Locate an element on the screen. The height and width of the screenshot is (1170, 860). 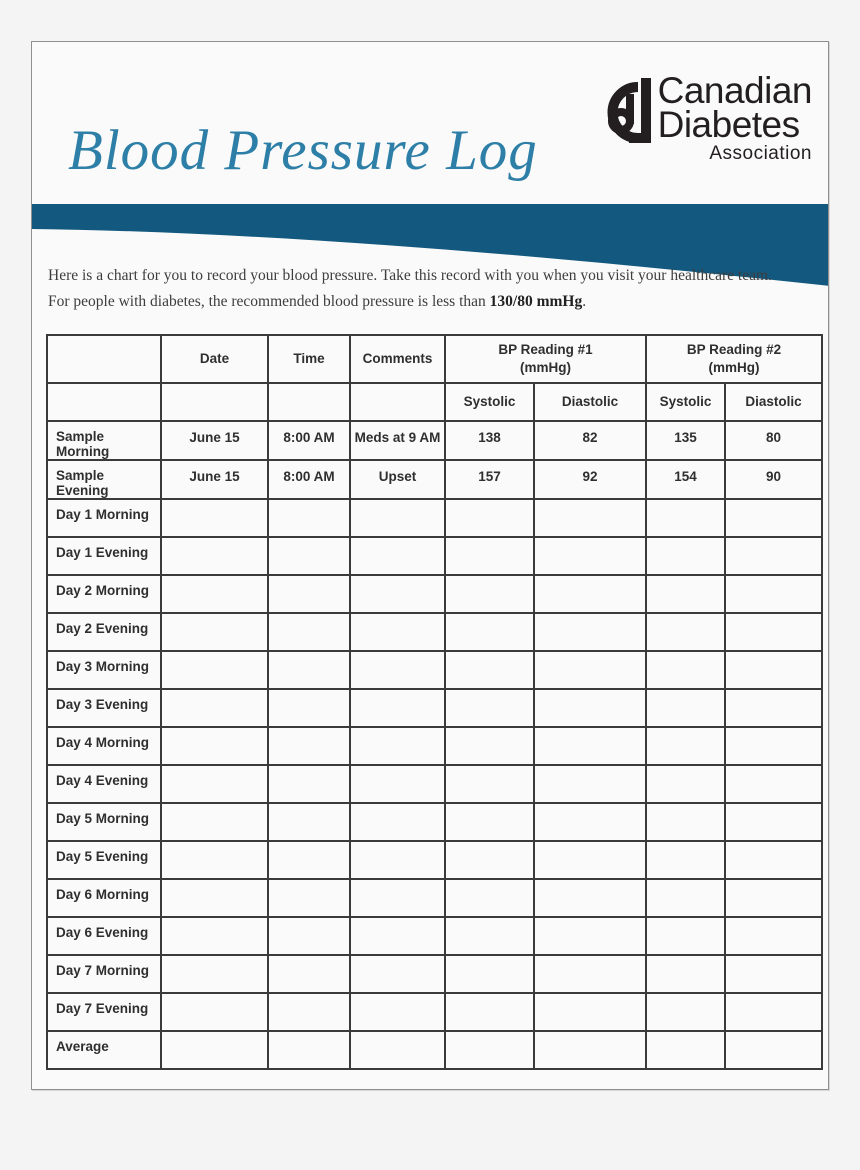
recommended-bp-value: 130/80 mmHg is located at coordinates (536, 301).